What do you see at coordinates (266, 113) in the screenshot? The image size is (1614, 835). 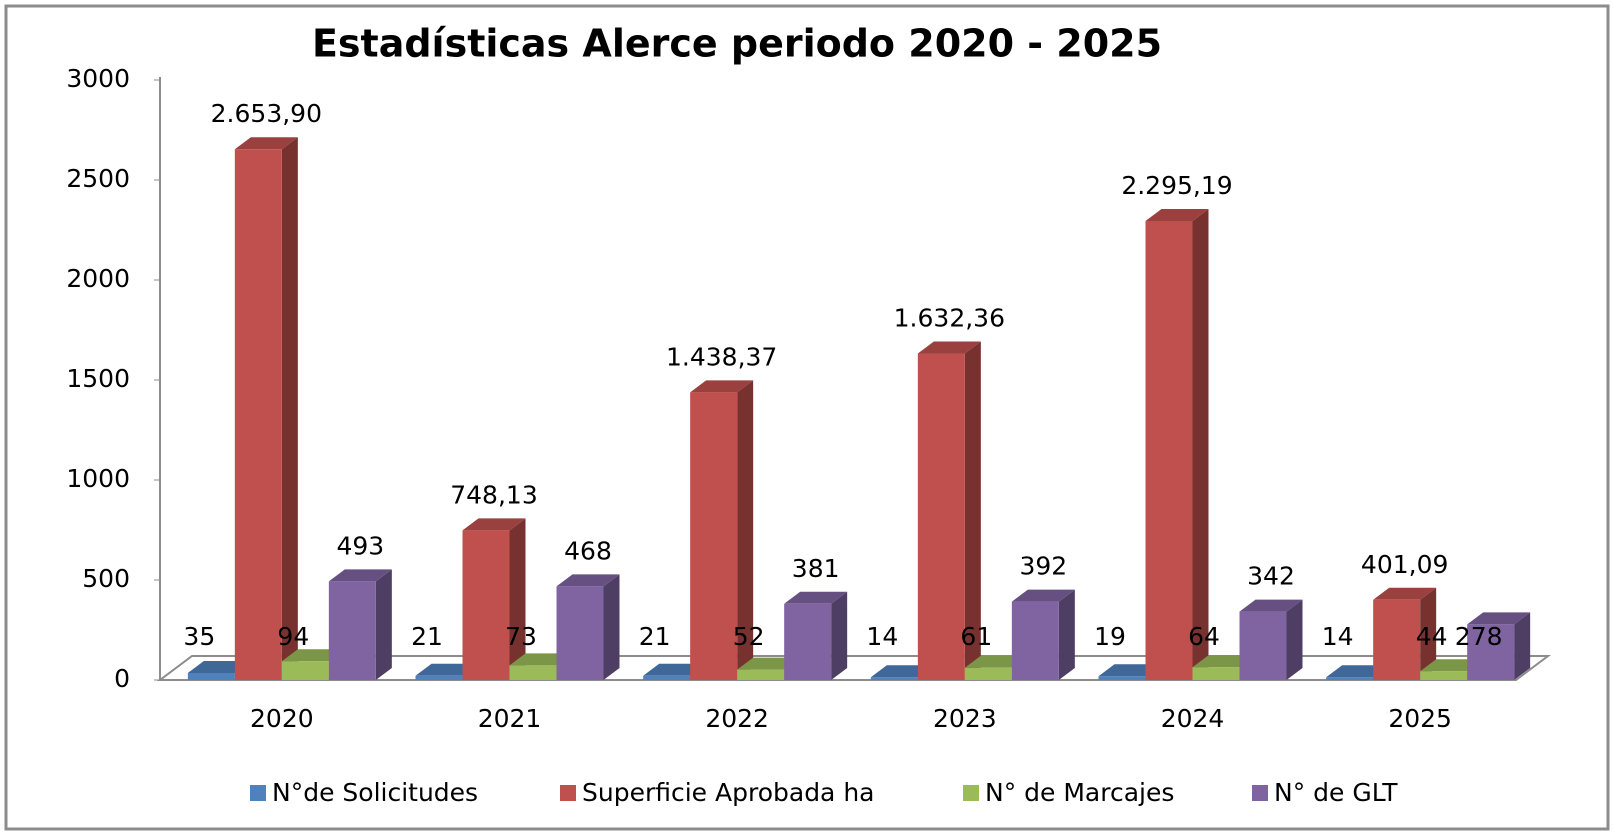 I see `data-label: 2.653,90` at bounding box center [266, 113].